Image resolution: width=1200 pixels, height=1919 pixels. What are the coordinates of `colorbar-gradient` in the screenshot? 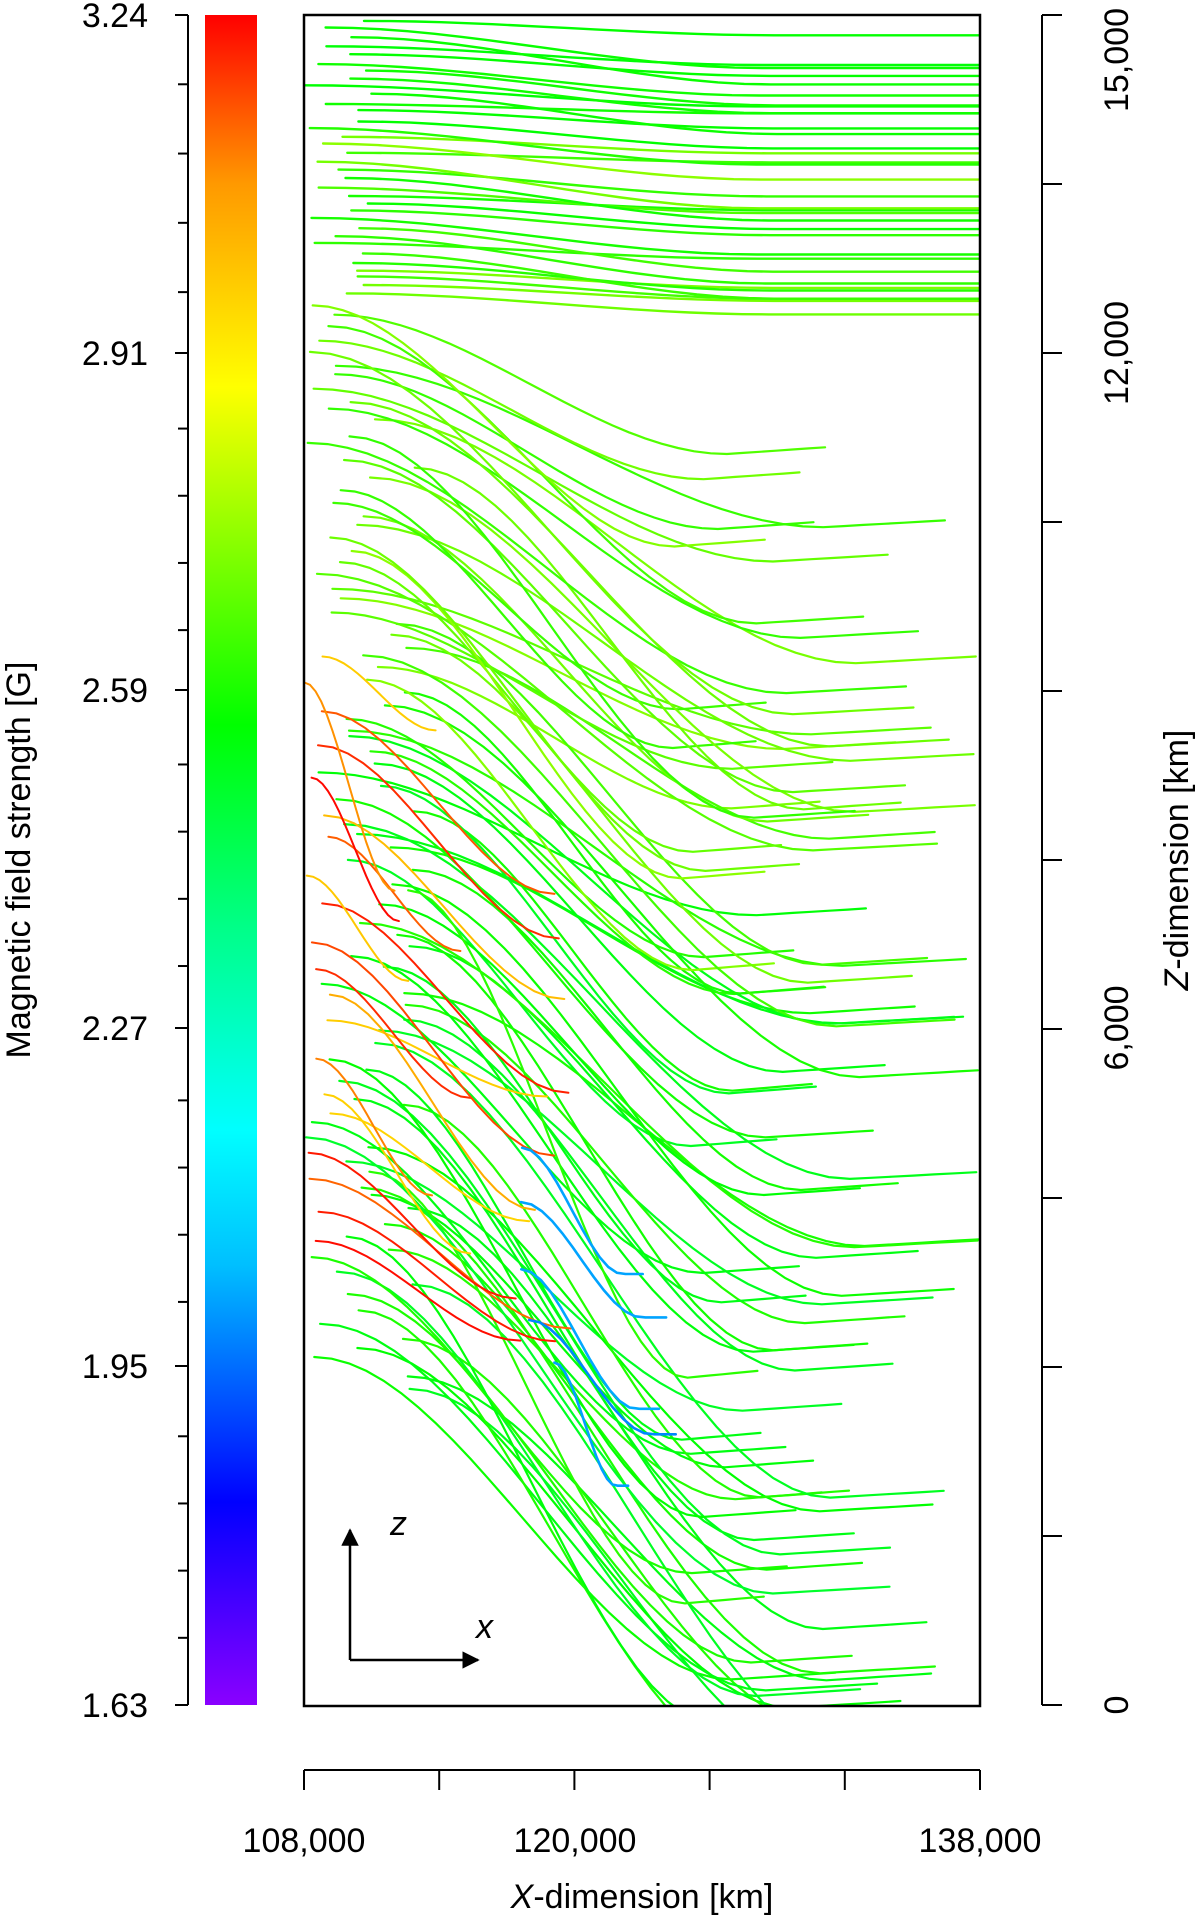 It's located at (231, 860).